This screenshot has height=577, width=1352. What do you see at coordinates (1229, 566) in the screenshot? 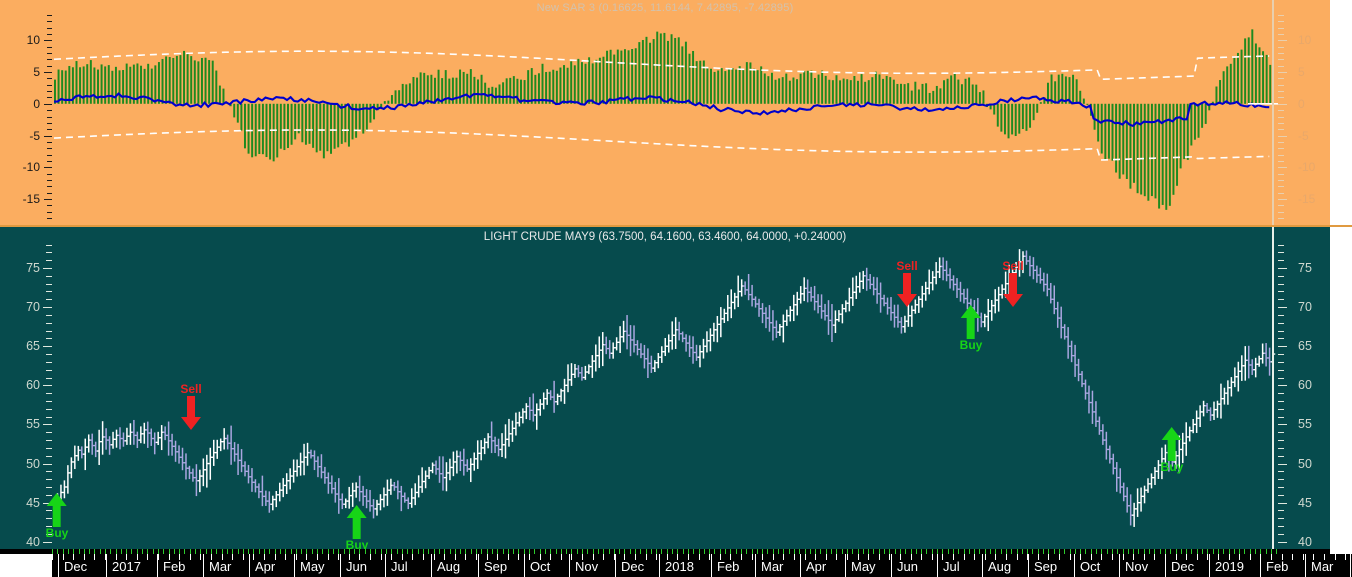
I see `date-axis-label: 2019` at bounding box center [1229, 566].